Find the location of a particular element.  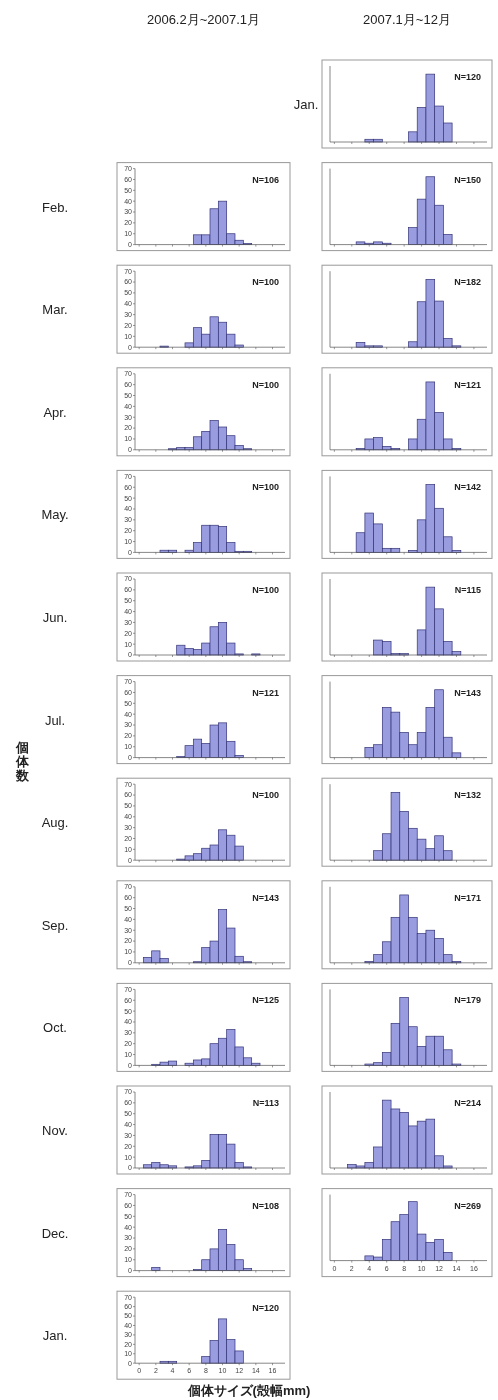

annotation: N=142 is located at coordinates (467, 487).